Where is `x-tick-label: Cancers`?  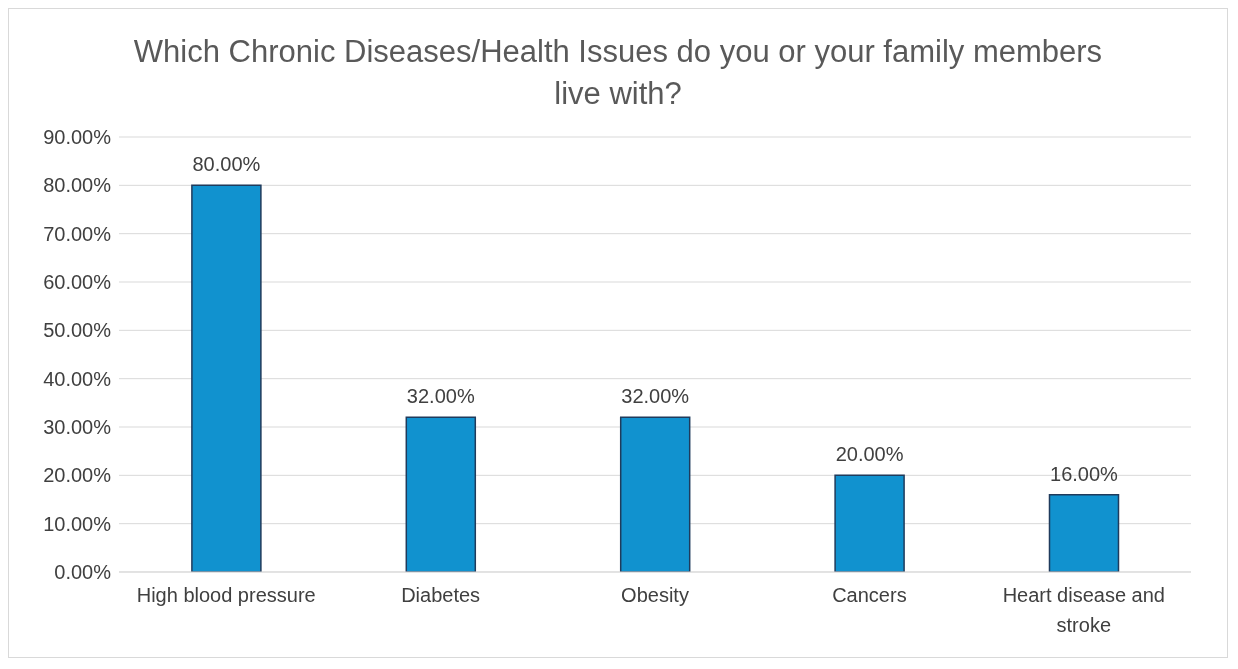 x-tick-label: Cancers is located at coordinates (869, 595).